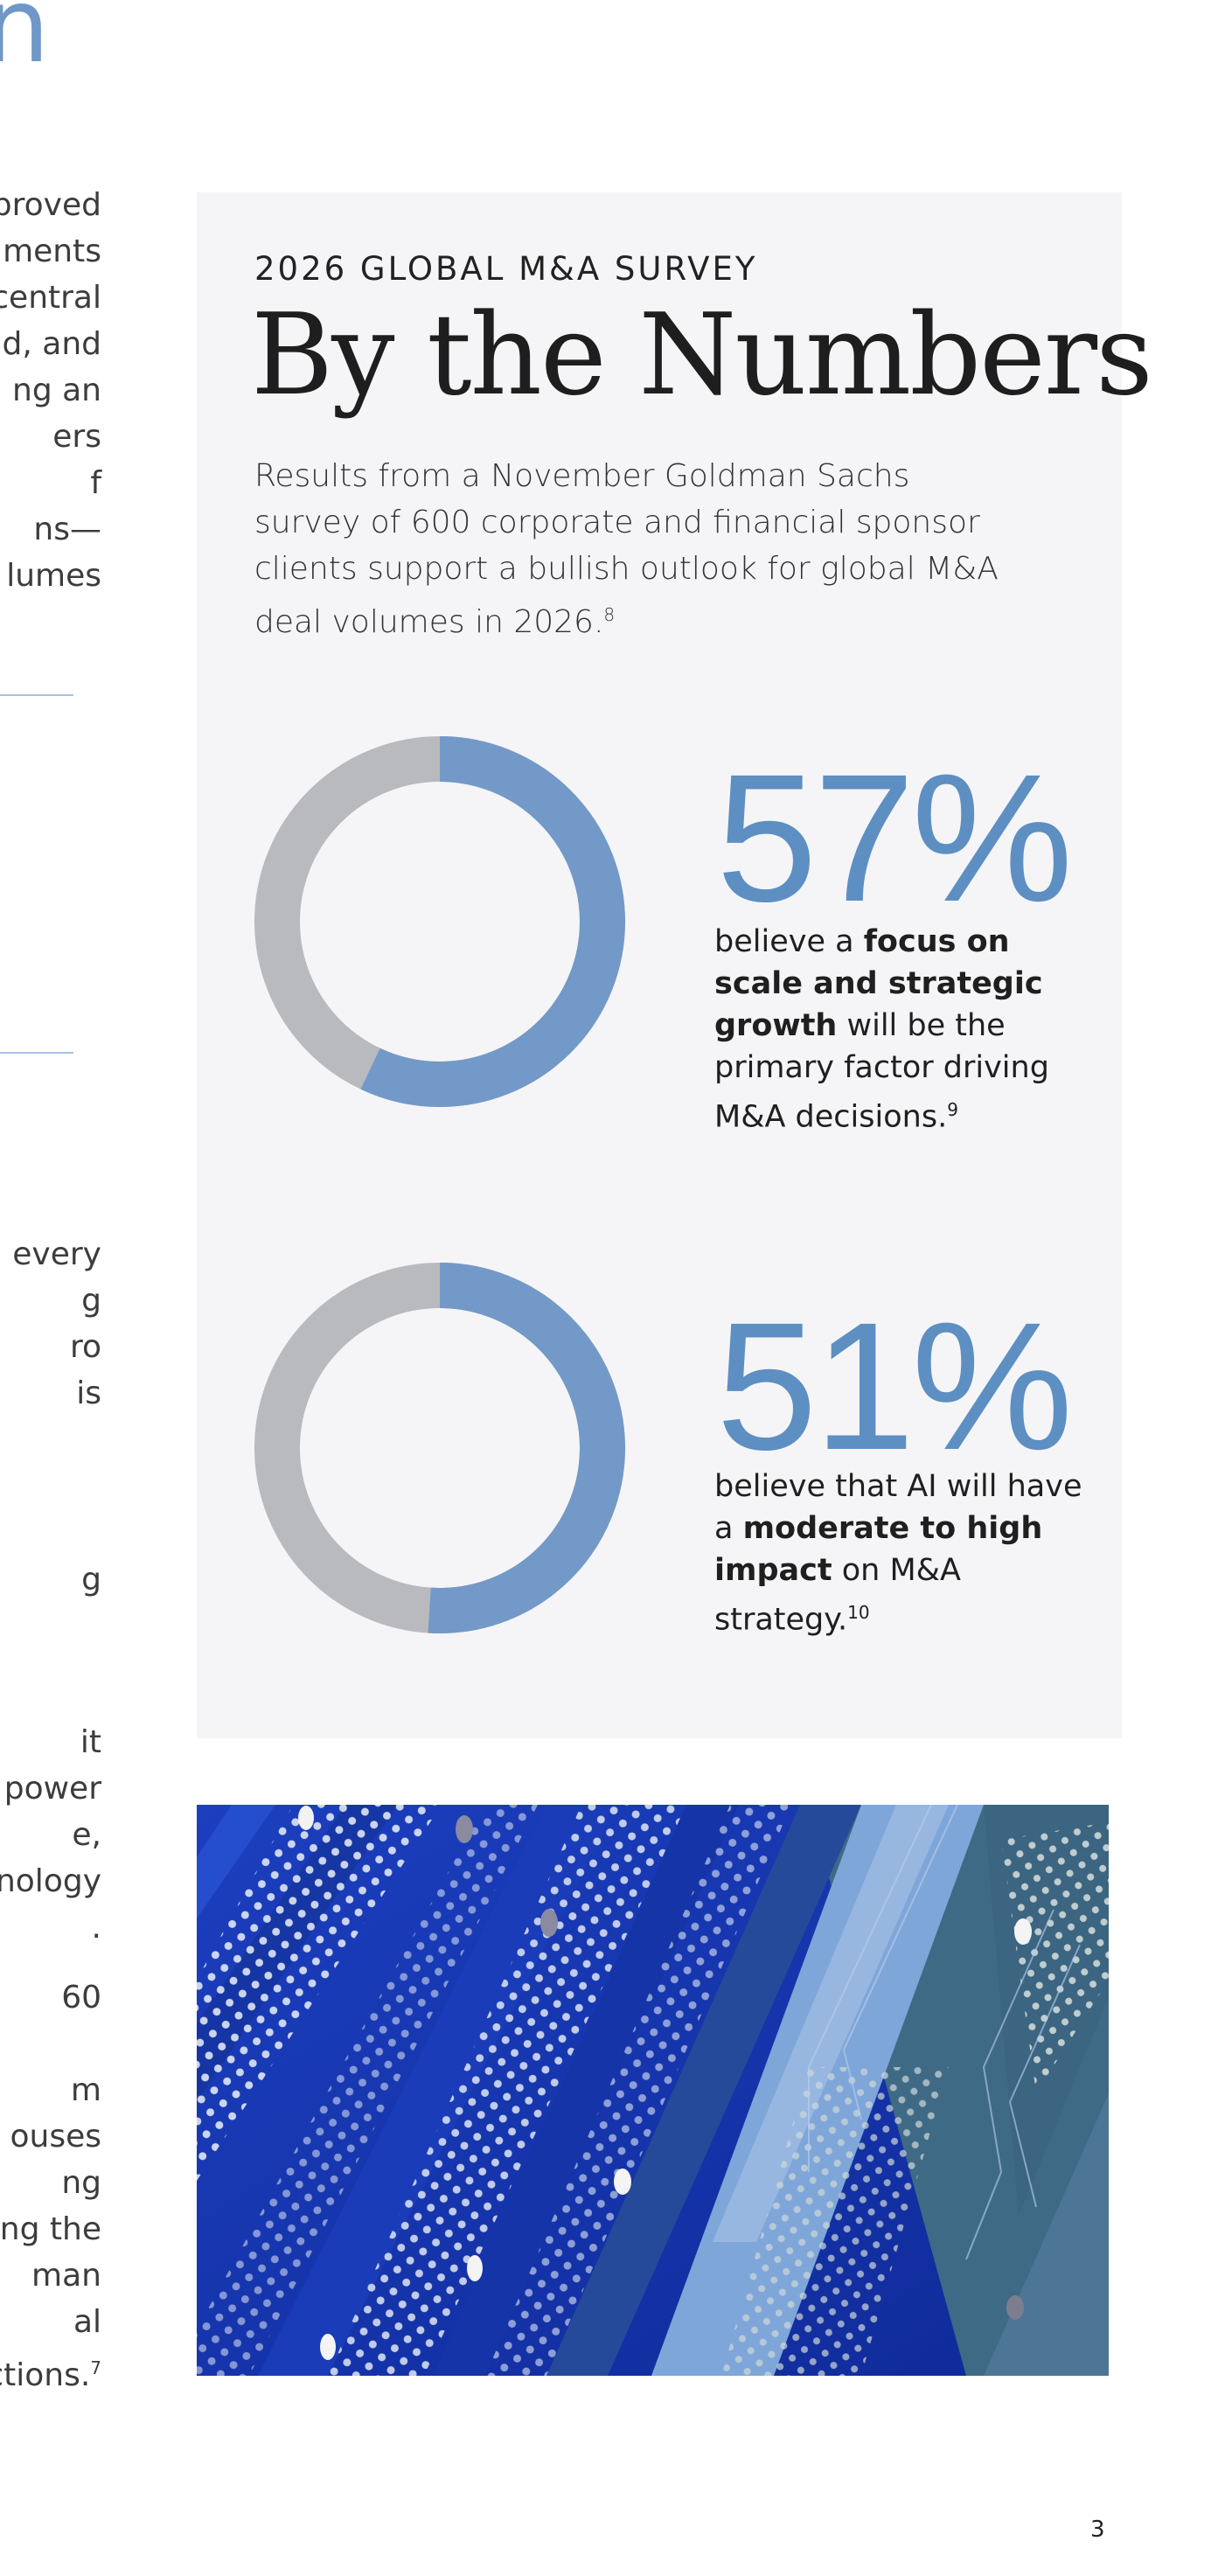  What do you see at coordinates (85, 2090) in the screenshot?
I see `fragment-line: m` at bounding box center [85, 2090].